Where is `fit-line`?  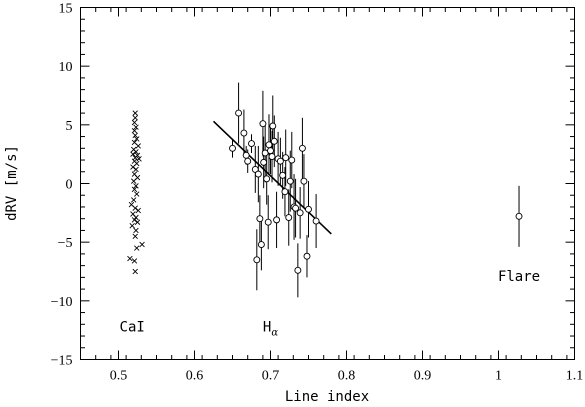
fit-line is located at coordinates (272, 177).